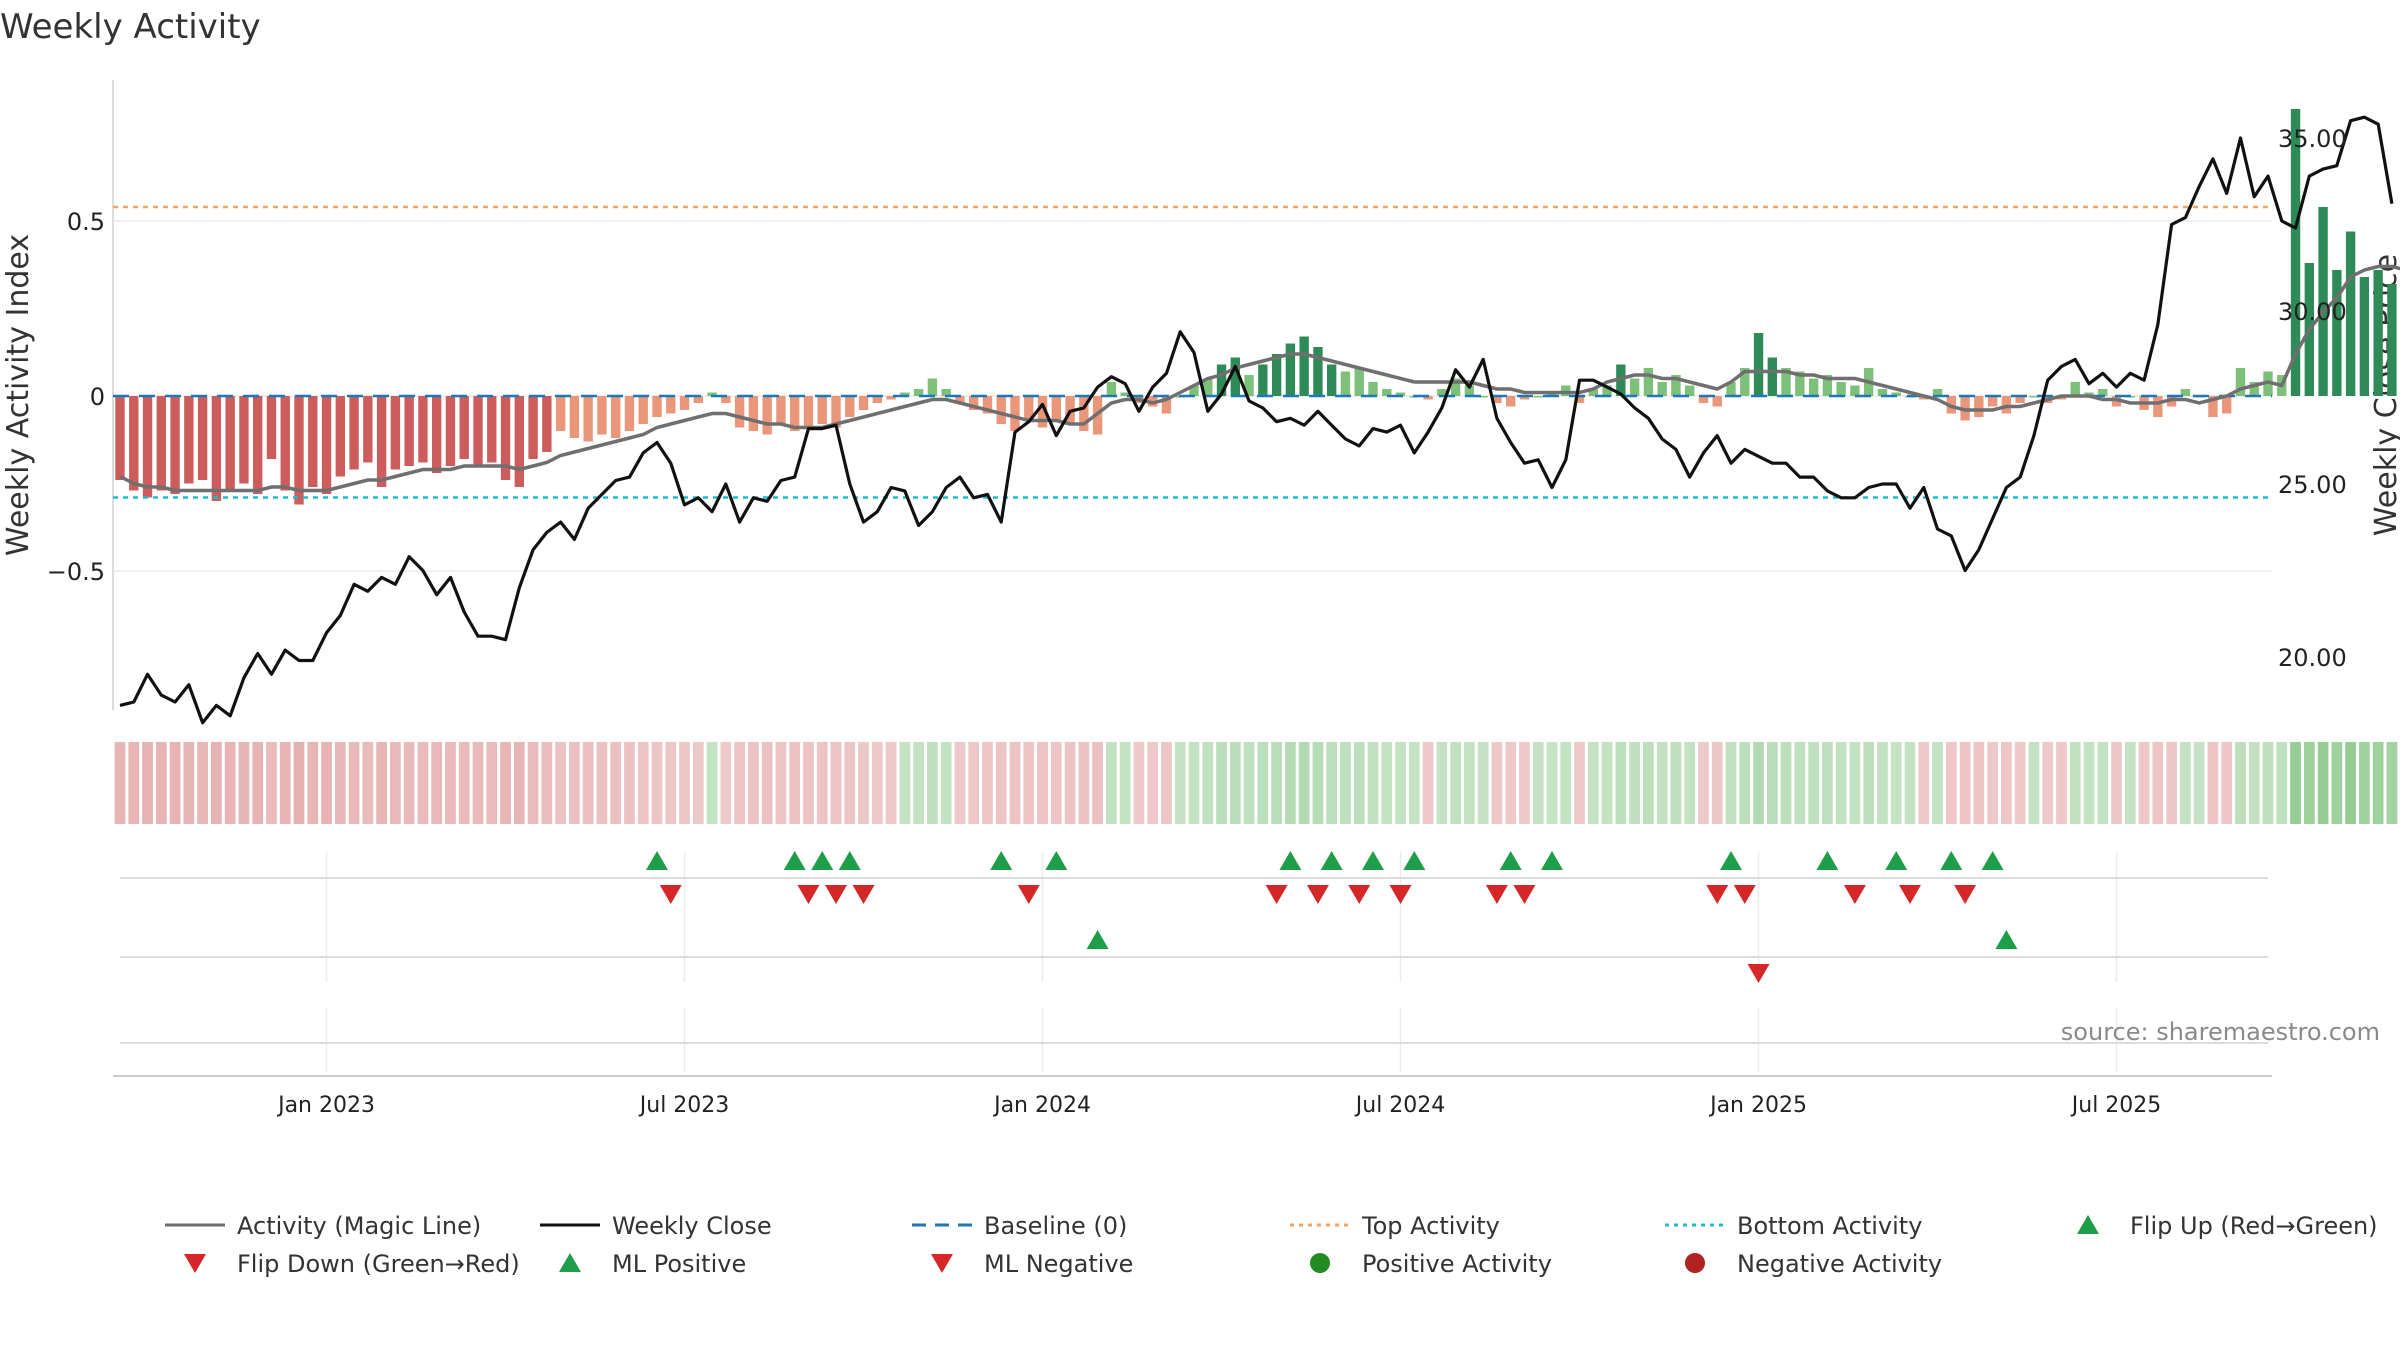  Describe the element at coordinates (2312, 312) in the screenshot. I see `right-tick-label: 30.00` at that location.